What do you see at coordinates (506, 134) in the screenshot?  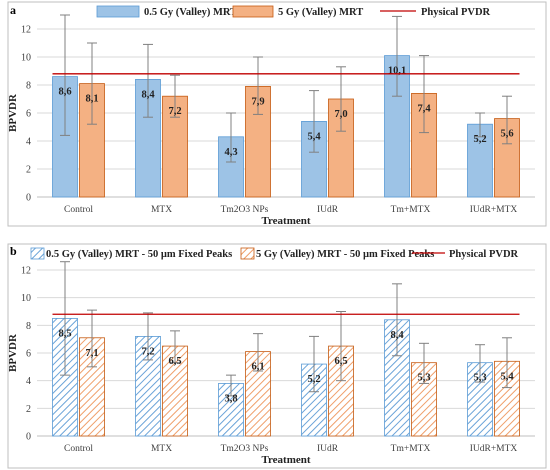 I see `data-label: 5,6` at bounding box center [506, 134].